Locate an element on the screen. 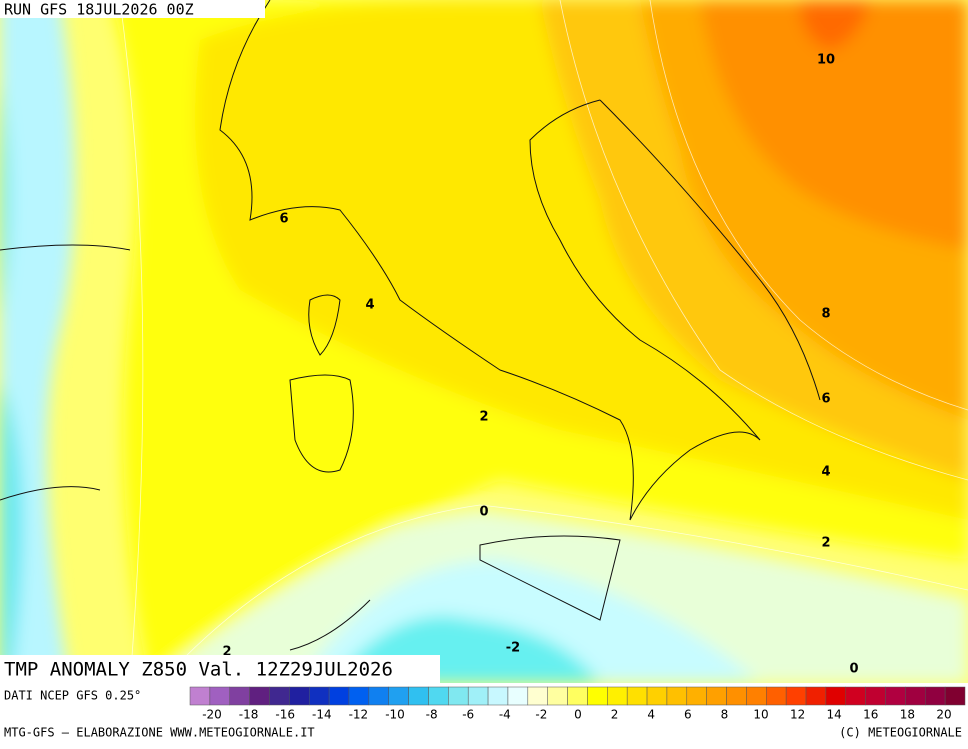 Image resolution: width=968 pixels, height=749 pixels. run-label: RUN GFS 18JUL2026 00Z is located at coordinates (99, 10).